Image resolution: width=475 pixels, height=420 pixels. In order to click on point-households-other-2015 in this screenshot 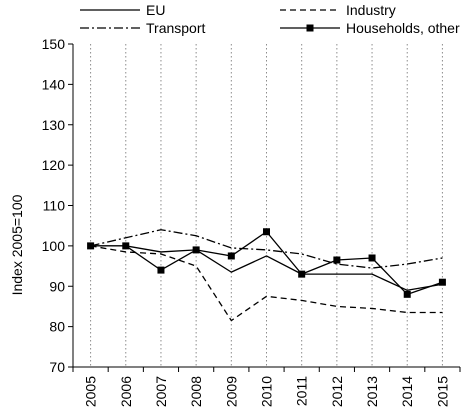, I will do `click(442, 282)`.